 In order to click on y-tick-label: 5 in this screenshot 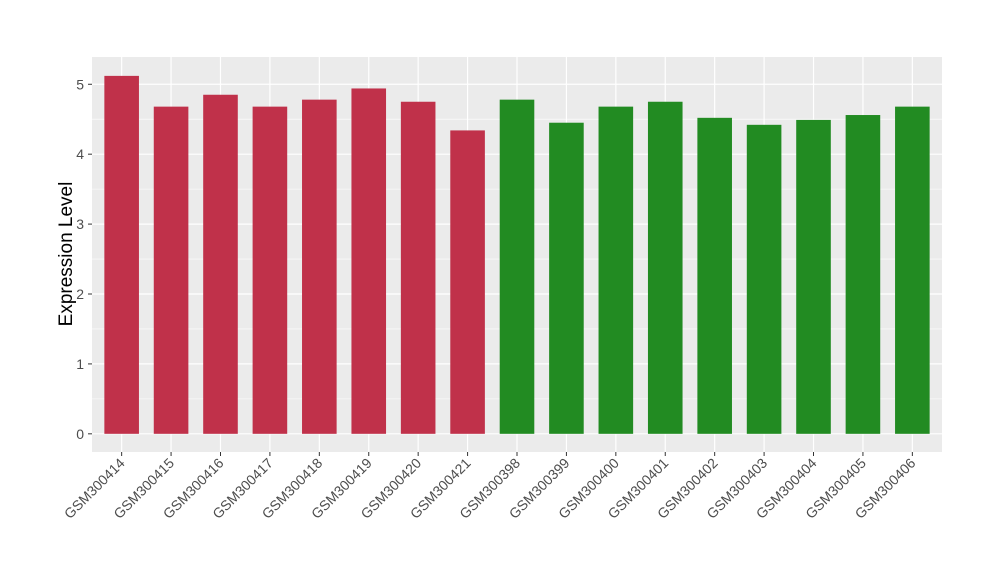, I will do `click(80, 84)`.